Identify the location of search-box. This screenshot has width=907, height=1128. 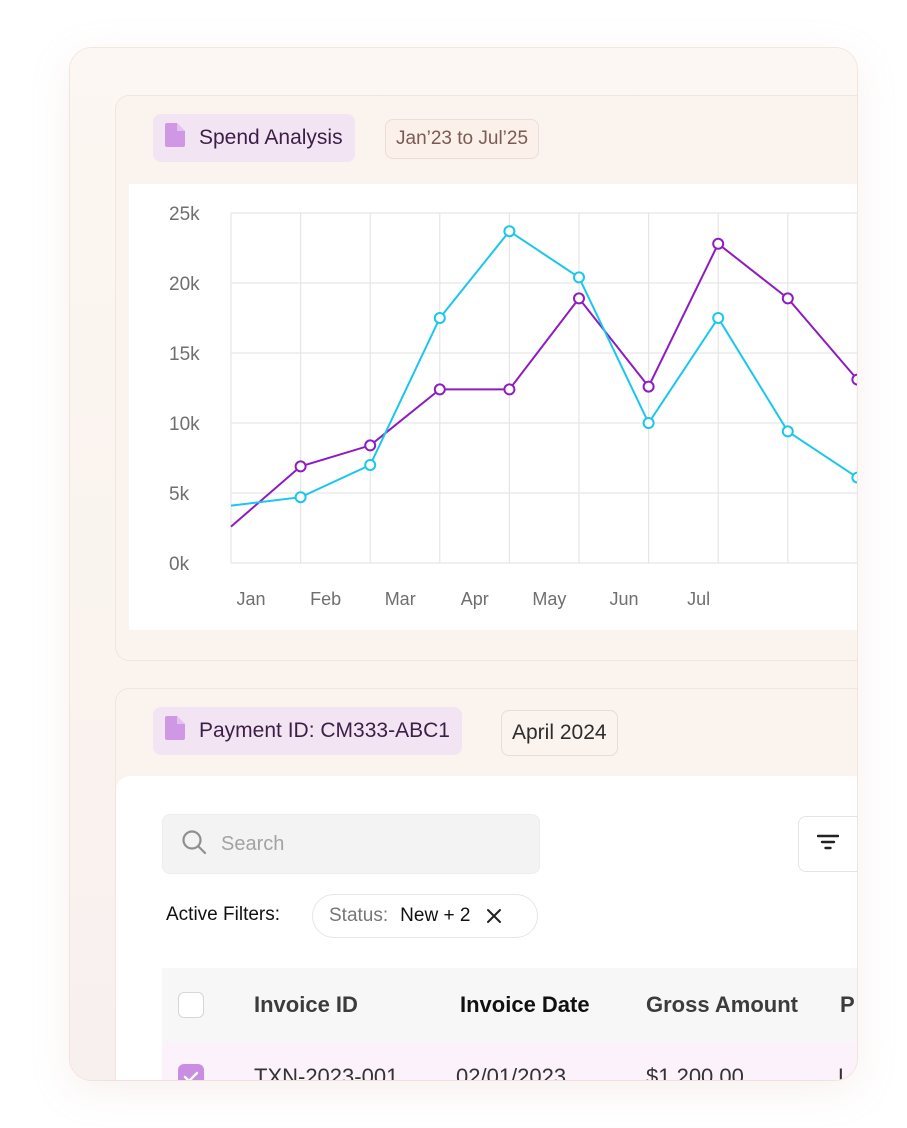
(351, 844).